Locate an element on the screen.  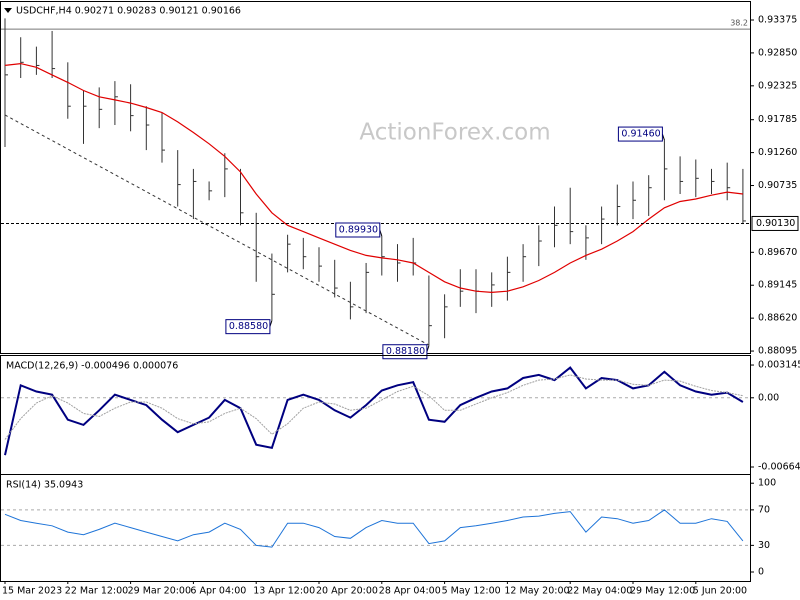
annotation-label: 0.91460 is located at coordinates (640, 134).